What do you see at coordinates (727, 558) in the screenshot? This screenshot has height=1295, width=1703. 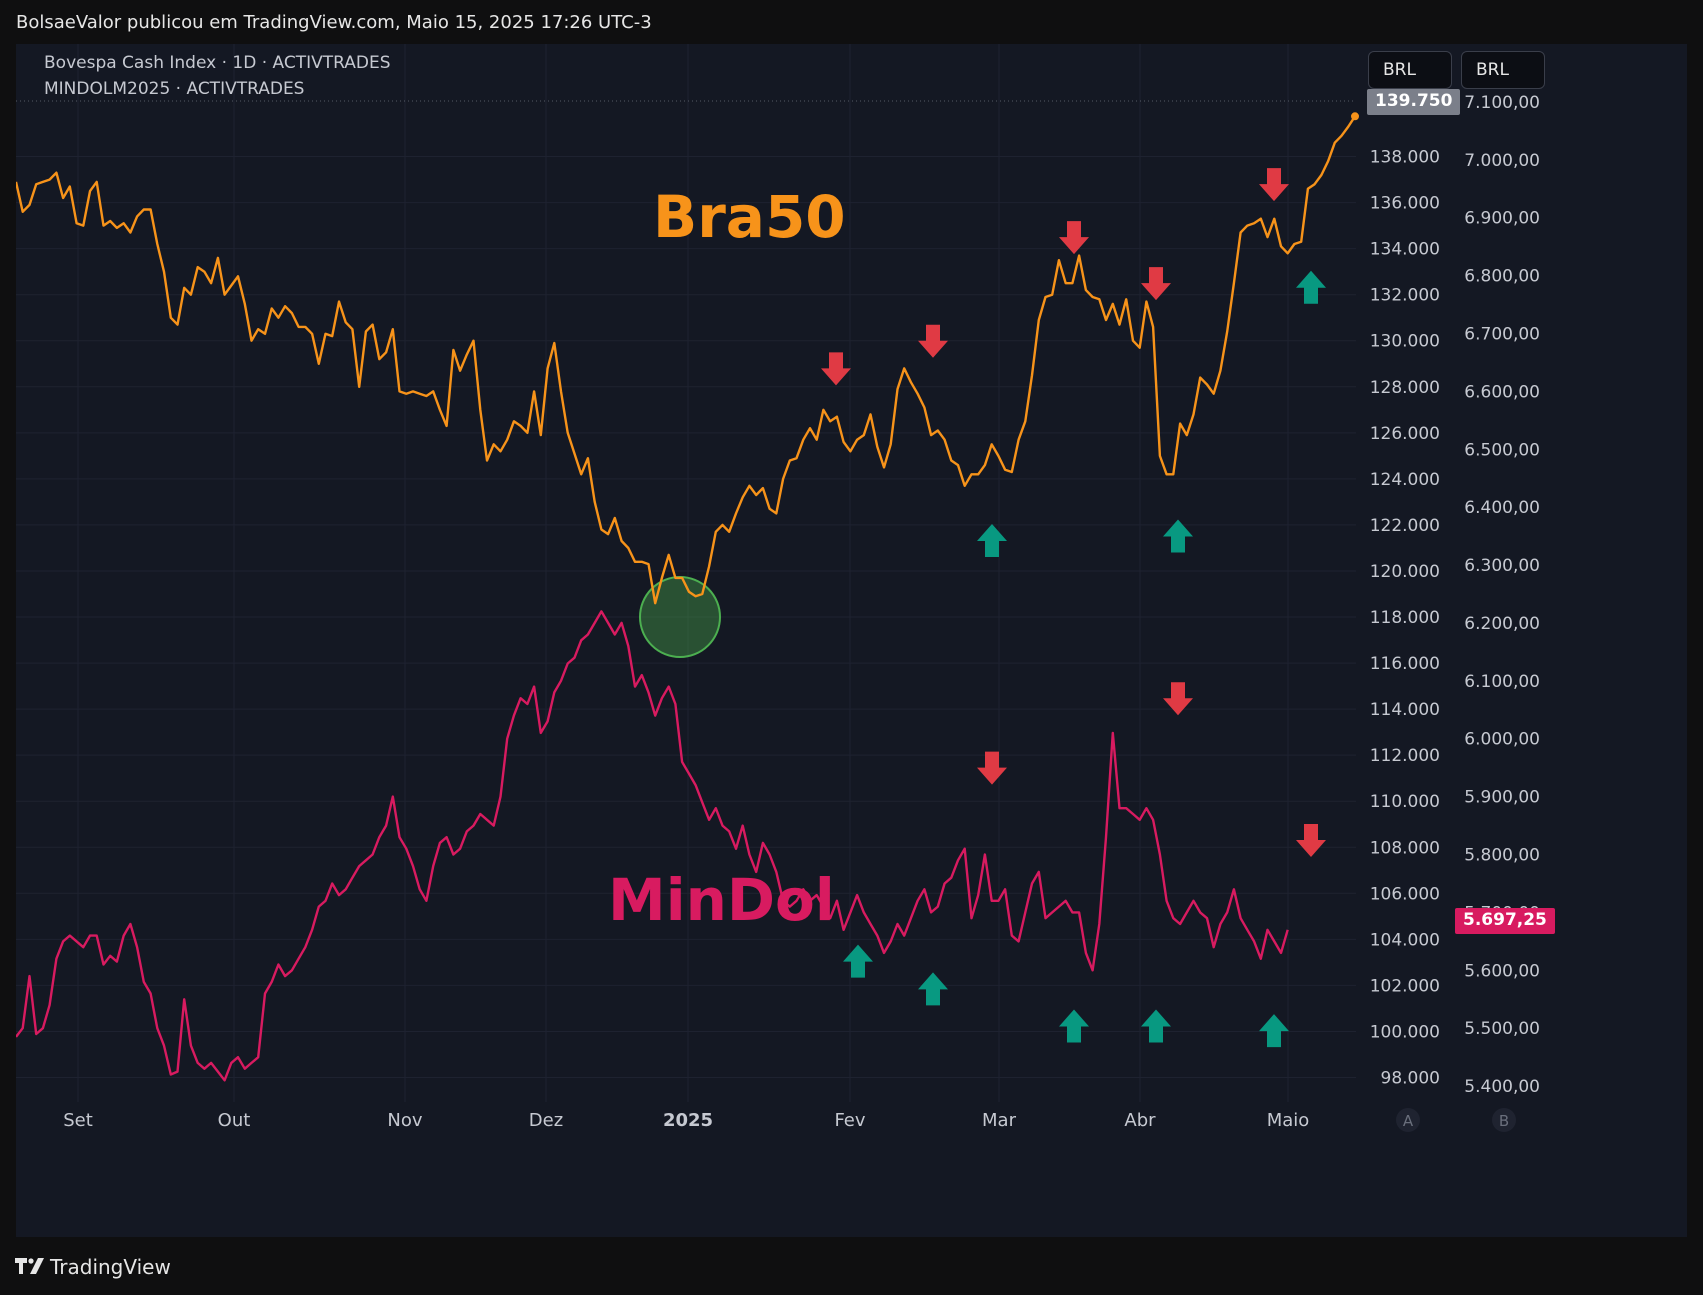 I see `annotations: Bra50 MinDol` at bounding box center [727, 558].